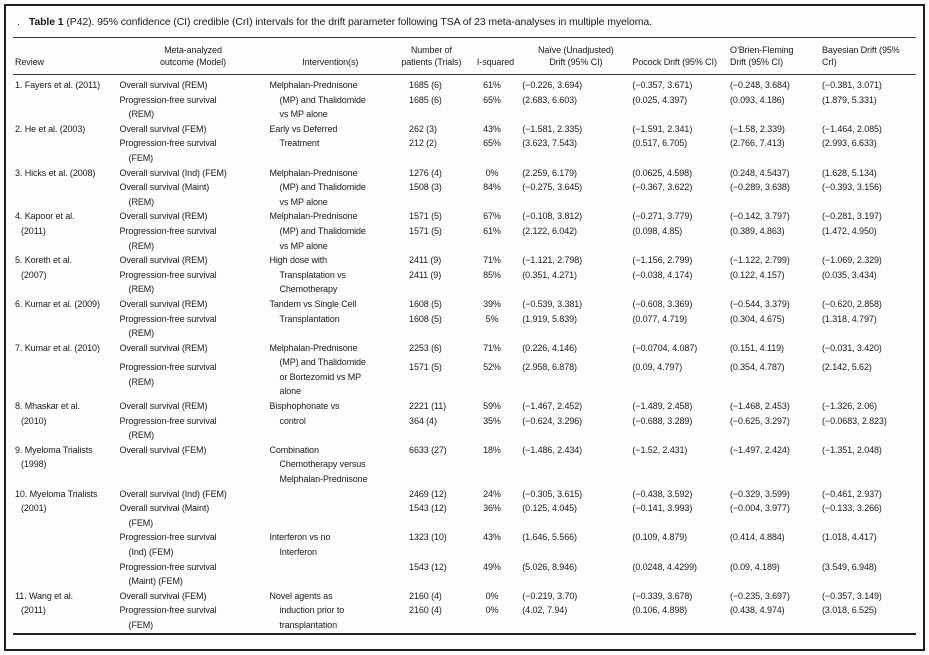 The height and width of the screenshot is (655, 929). What do you see at coordinates (66, 56) in the screenshot?
I see `column-header-review: Review` at bounding box center [66, 56].